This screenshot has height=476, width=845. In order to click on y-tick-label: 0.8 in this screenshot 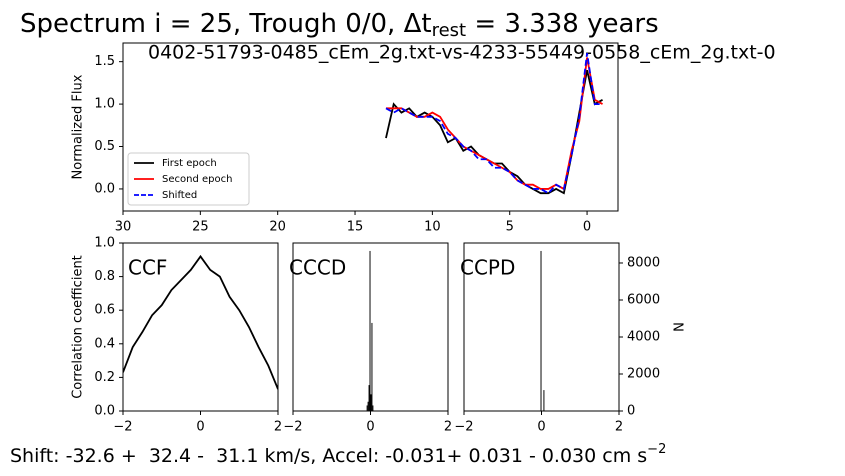, I will do `click(104, 276)`.